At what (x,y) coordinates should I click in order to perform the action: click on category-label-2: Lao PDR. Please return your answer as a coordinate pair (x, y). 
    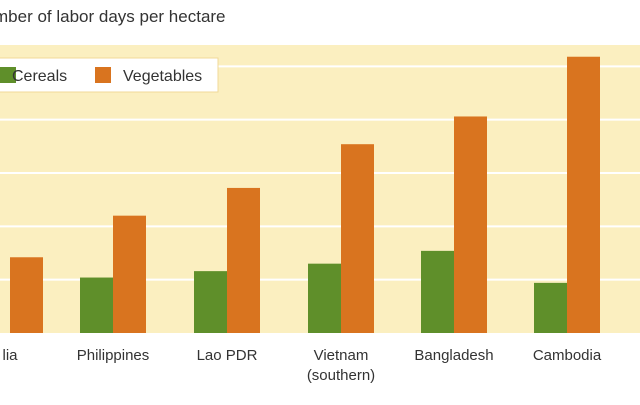
    Looking at the image, I should click on (227, 355).